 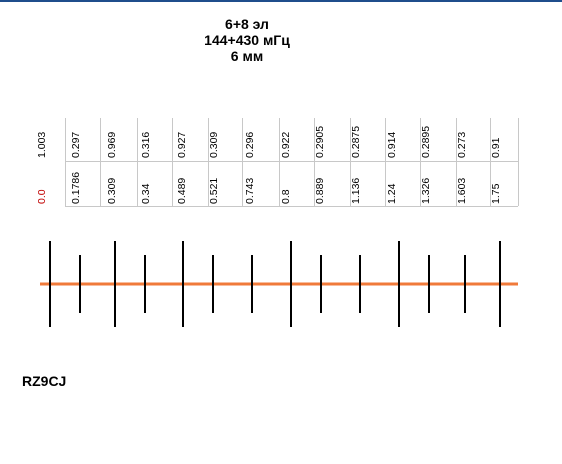 I want to click on title-diameter: 6 мм, so click(x=247, y=56).